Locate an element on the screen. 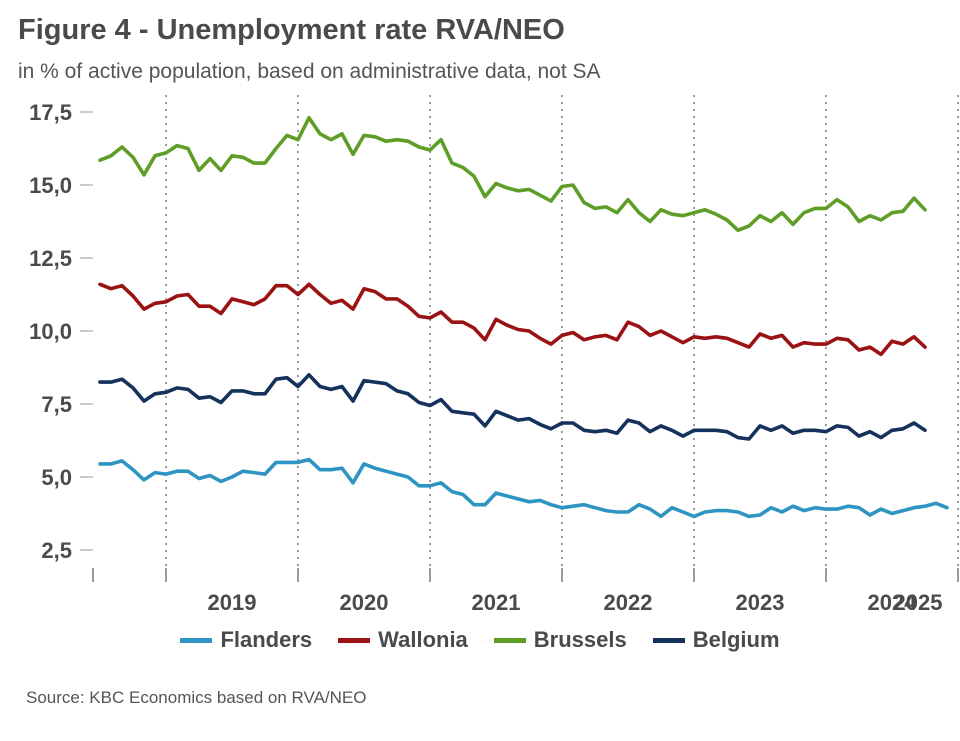  series-line-brussels is located at coordinates (512, 174).